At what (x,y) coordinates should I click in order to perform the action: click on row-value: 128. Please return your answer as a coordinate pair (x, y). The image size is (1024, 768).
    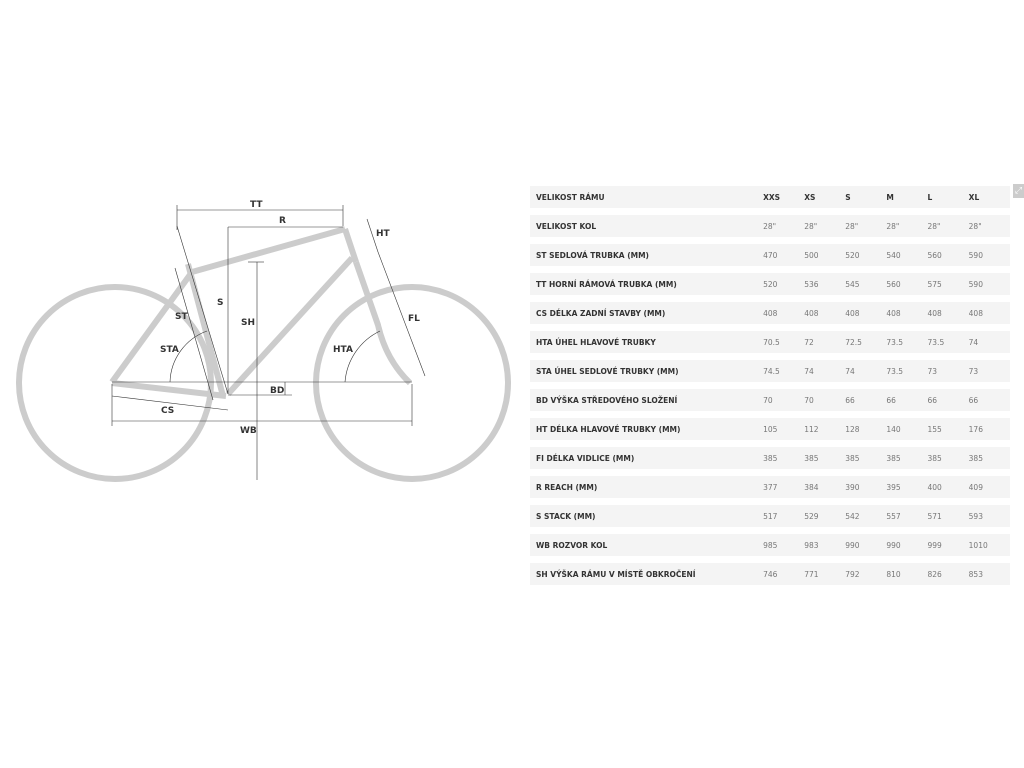
    Looking at the image, I should click on (866, 429).